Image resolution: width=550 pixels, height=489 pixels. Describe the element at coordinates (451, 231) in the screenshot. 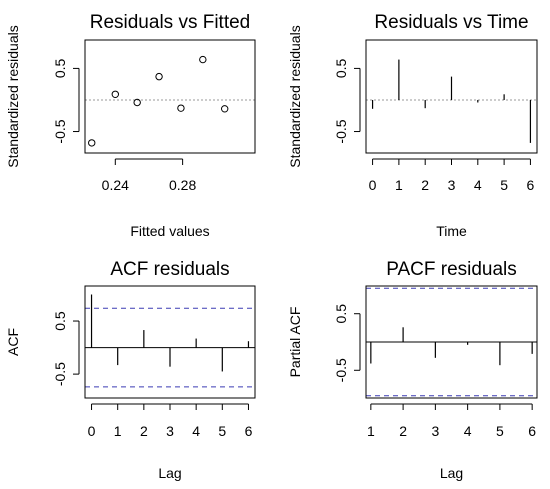

I see `x-axis-label: Time` at that location.